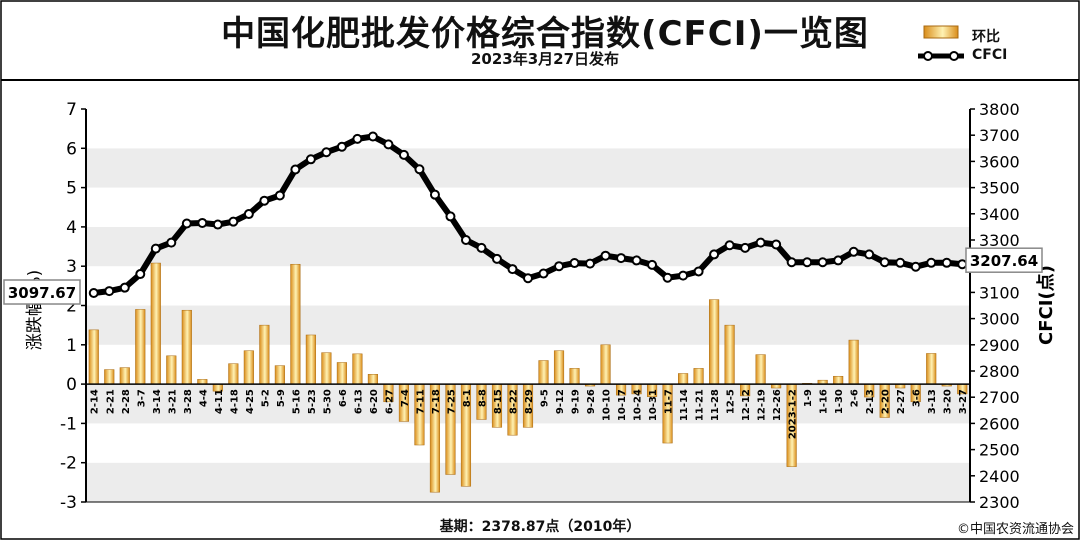  Describe the element at coordinates (451, 401) in the screenshot. I see `x-tick-label: 7-25` at that location.